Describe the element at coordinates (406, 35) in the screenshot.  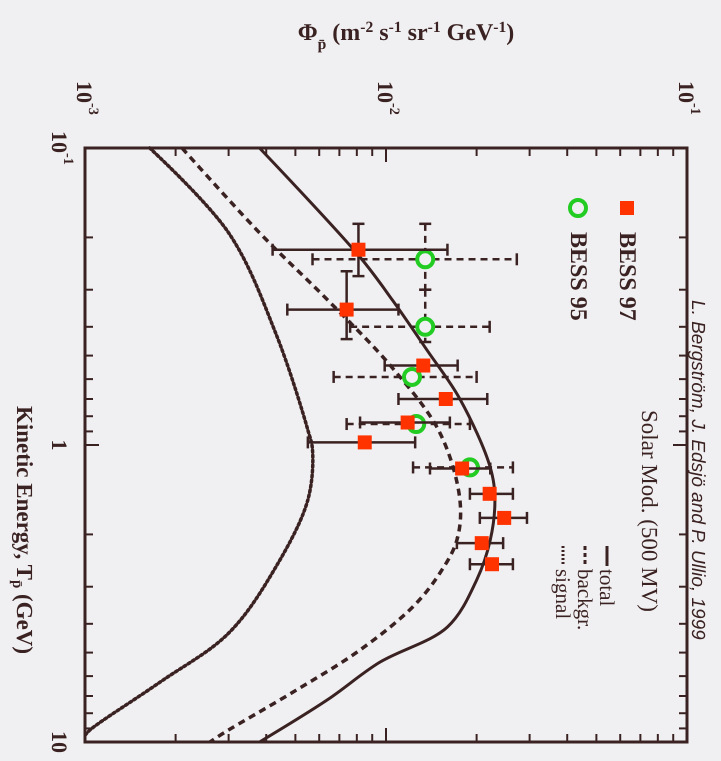
I see `text: Φ$_{p̄}$ (m$^{-2}$ s$^{-1}$ sr$^{-1}$ GeV$^{-1}$)` at that location.